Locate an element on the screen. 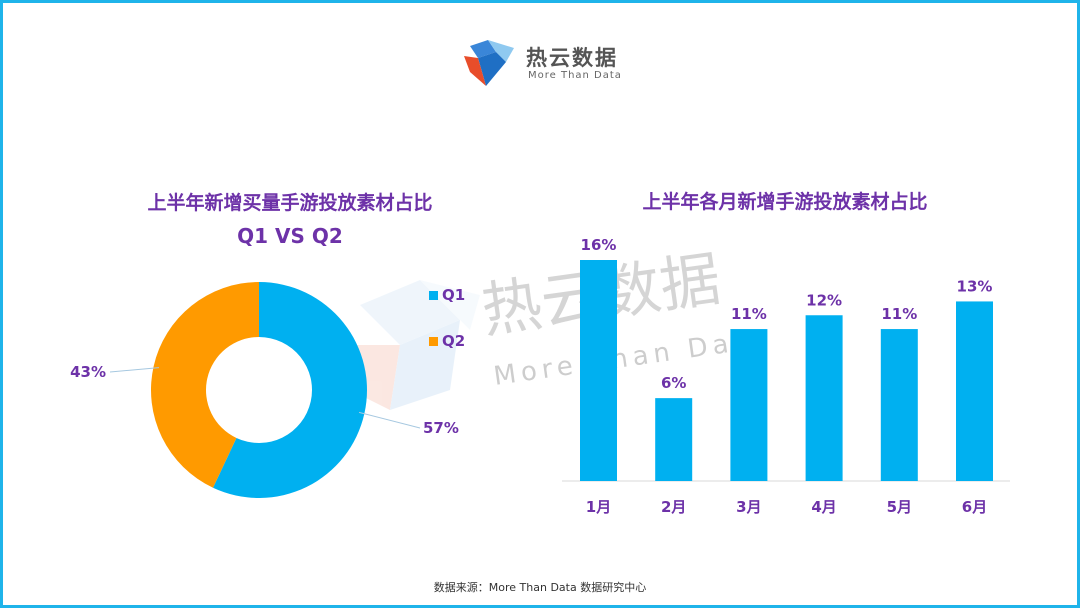 This screenshot has height=608, width=1080. bar-data-label: 6% is located at coordinates (673, 383).